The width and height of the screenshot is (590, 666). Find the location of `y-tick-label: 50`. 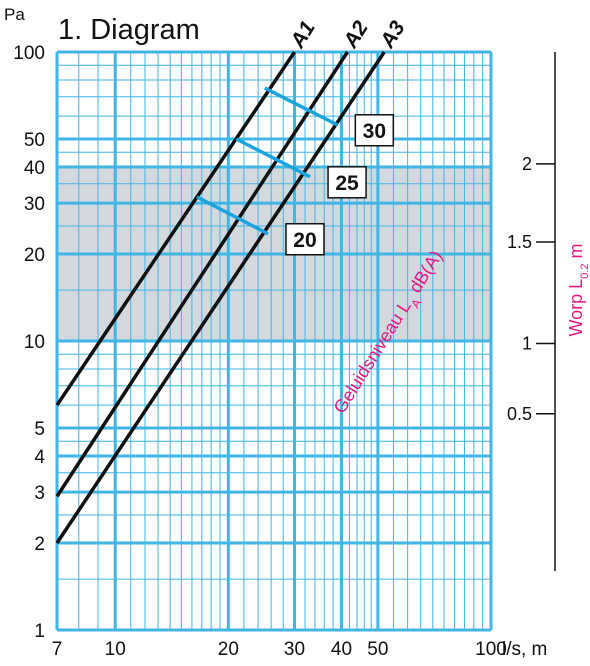

y-tick-label: 50 is located at coordinates (34, 140).